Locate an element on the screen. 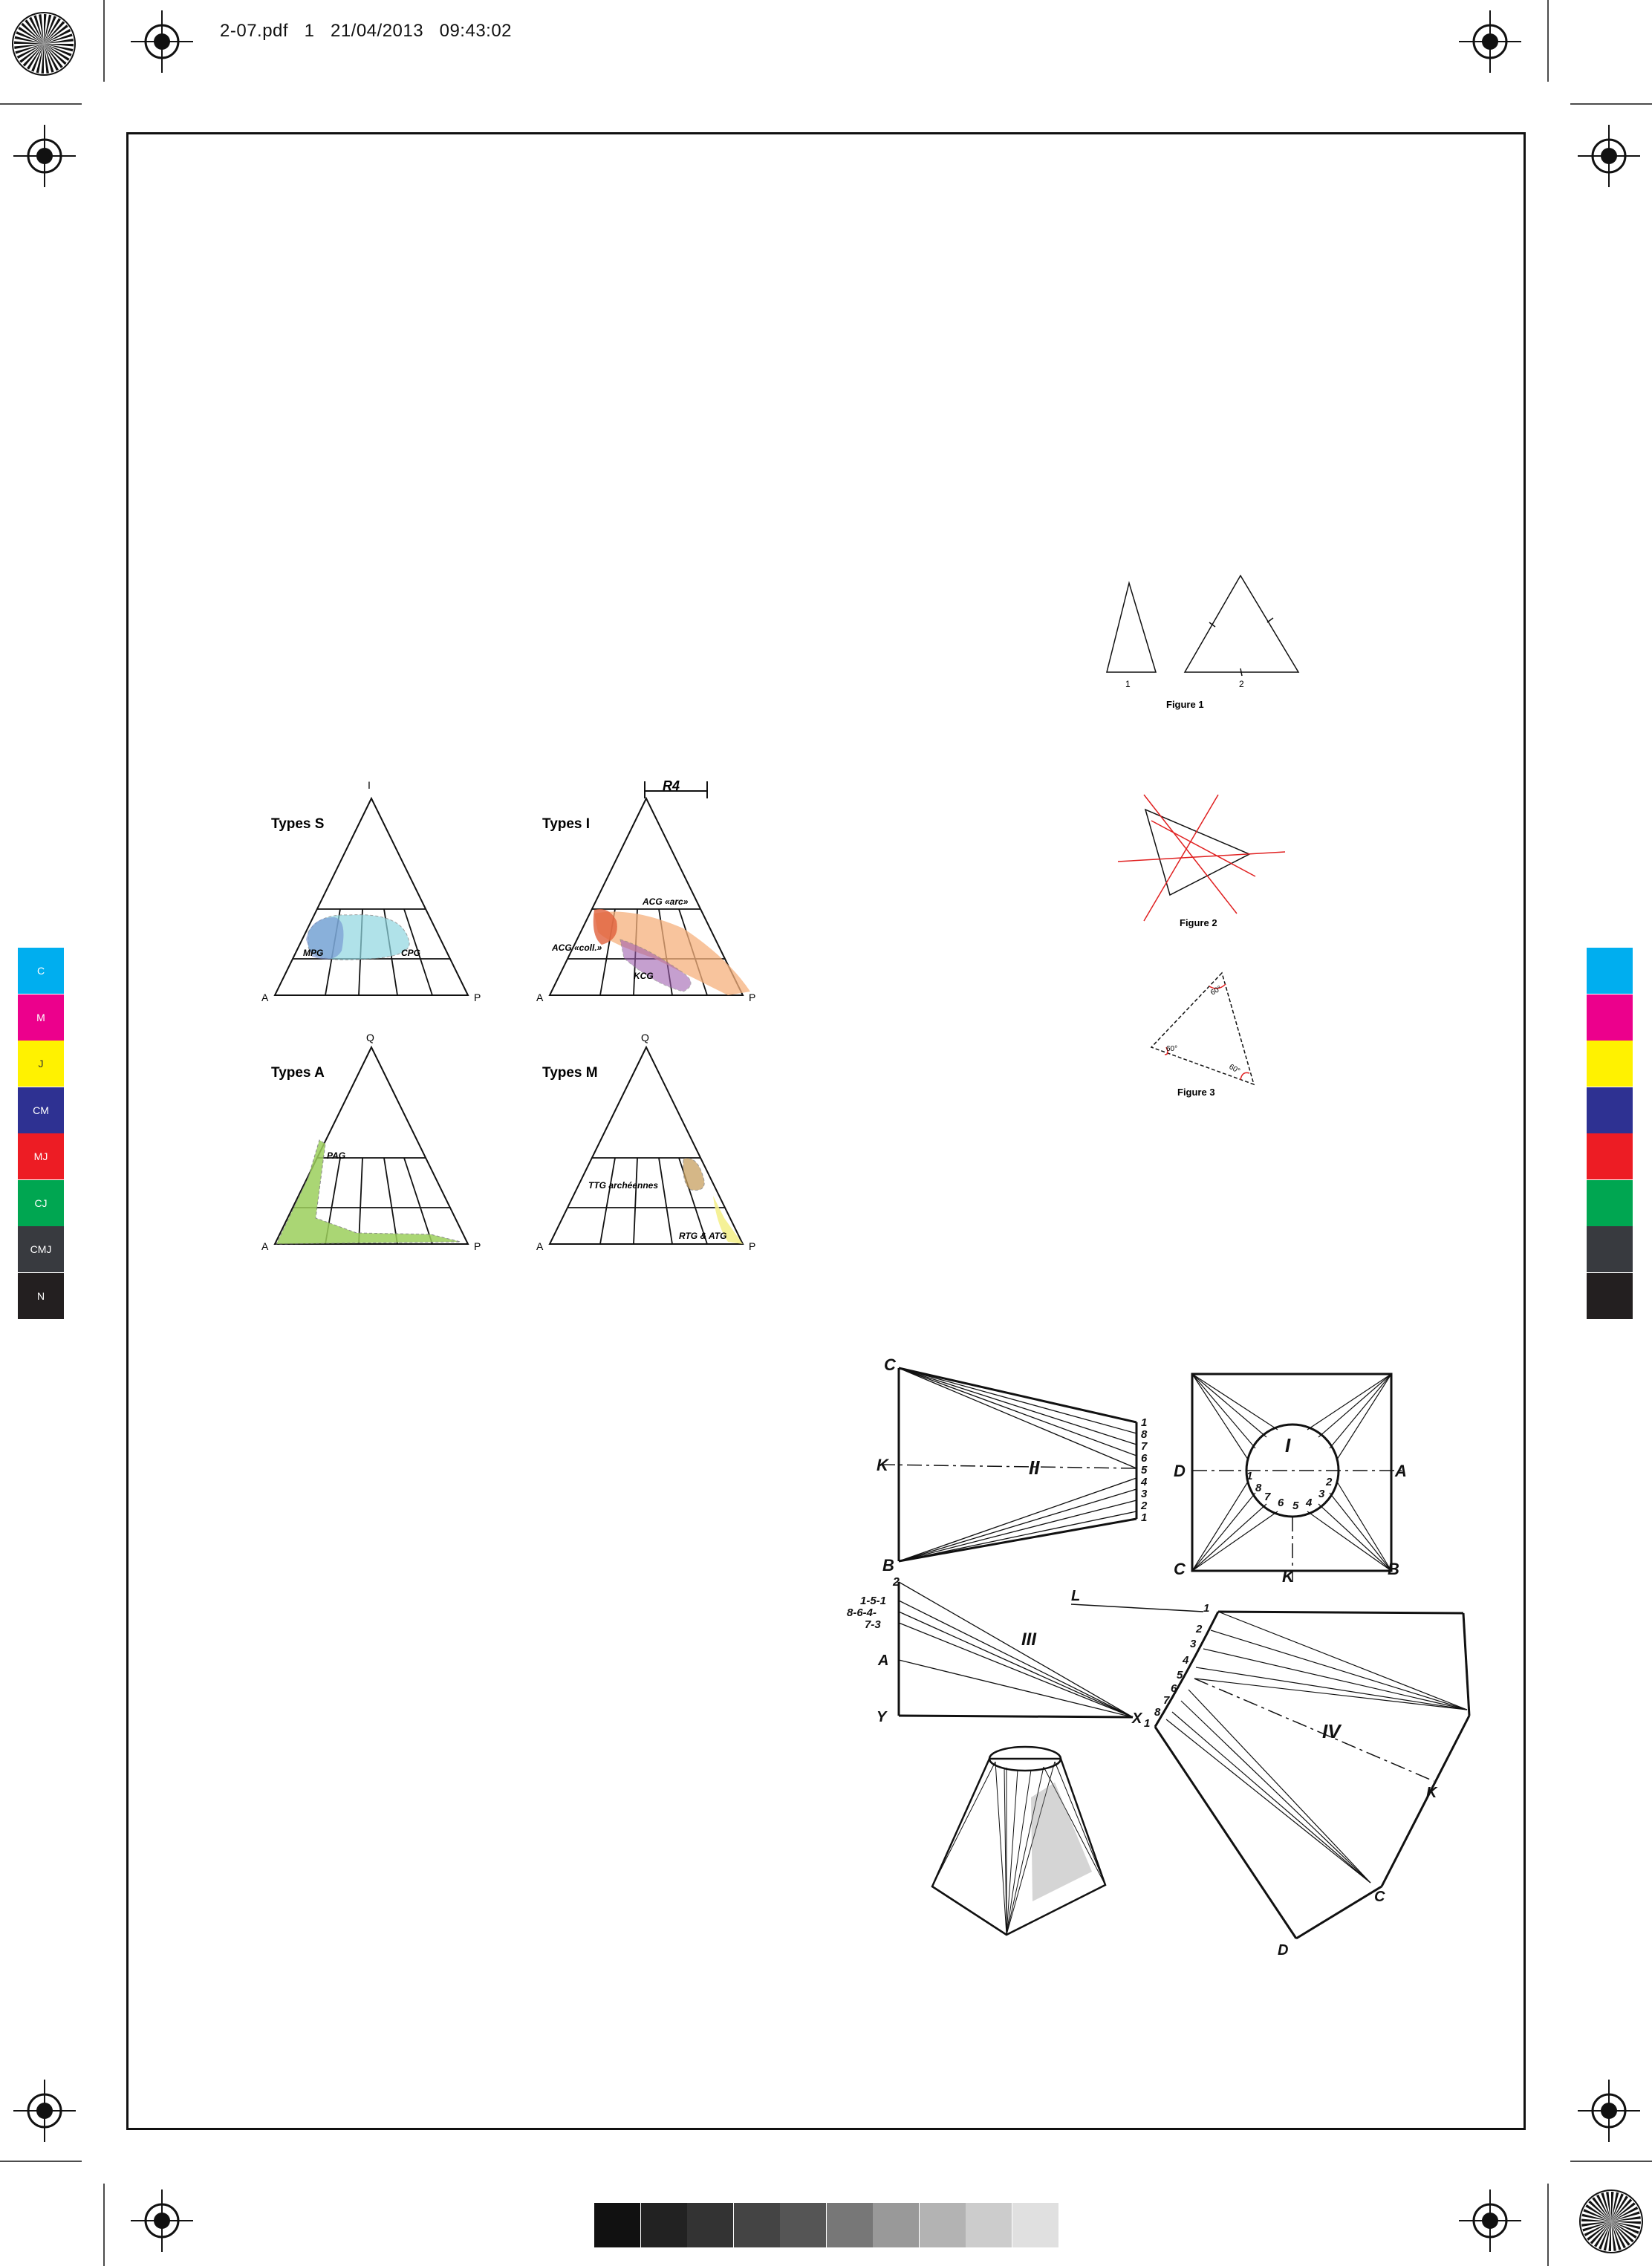 The image size is (1652, 2266). types-i-title: Types I is located at coordinates (566, 824).